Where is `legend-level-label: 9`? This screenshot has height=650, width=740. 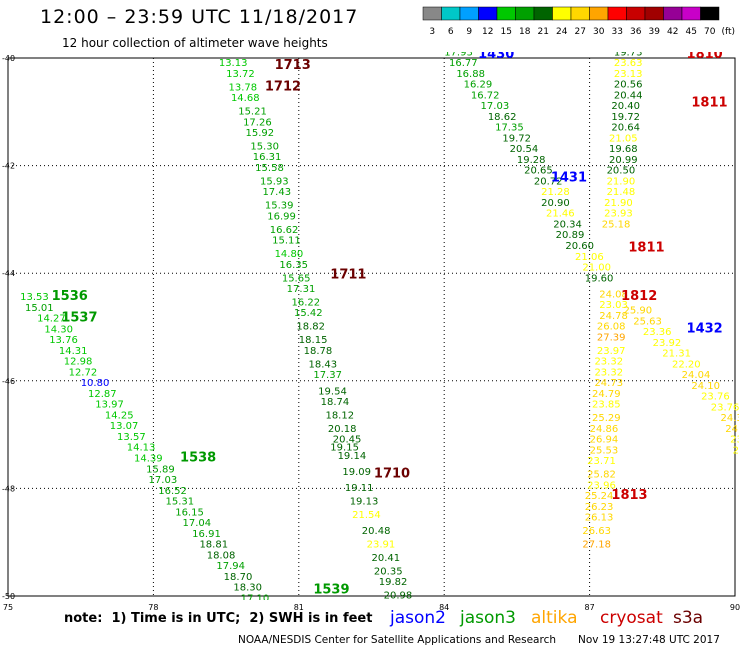
legend-level-label: 9 is located at coordinates (469, 32).